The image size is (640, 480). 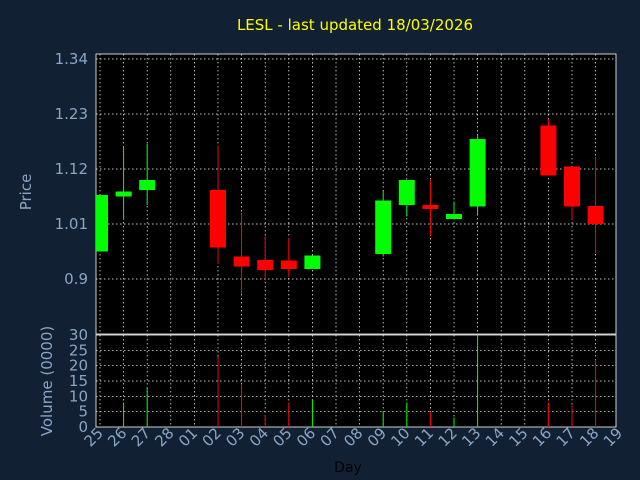 I want to click on volume-tick-label: 20, so click(x=78, y=366).